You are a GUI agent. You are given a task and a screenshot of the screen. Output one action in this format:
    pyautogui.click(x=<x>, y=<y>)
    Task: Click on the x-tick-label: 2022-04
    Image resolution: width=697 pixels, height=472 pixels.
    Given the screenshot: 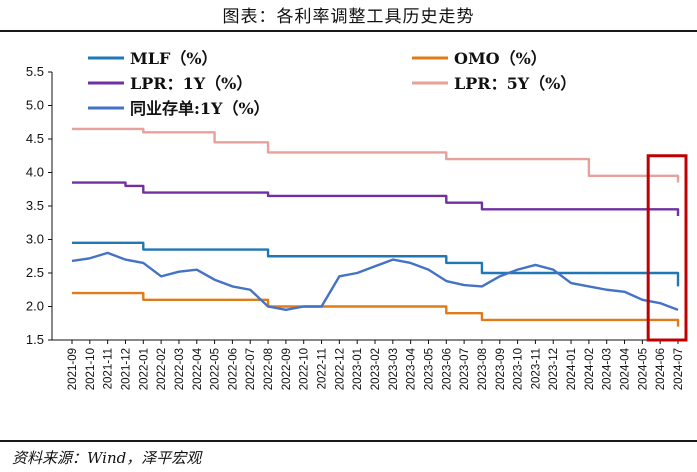 What is the action you would take?
    pyautogui.click(x=198, y=368)
    